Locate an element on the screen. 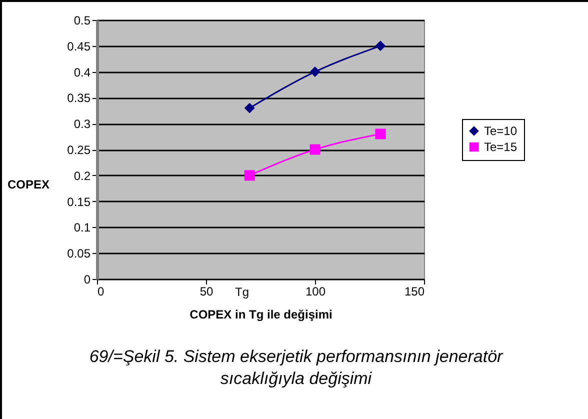 The height and width of the screenshot is (419, 588). text: 69/=Şekil 5. Sistem ekserjetik performansının jeneratör sıcaklığıyla değişimi is located at coordinates (296, 367).